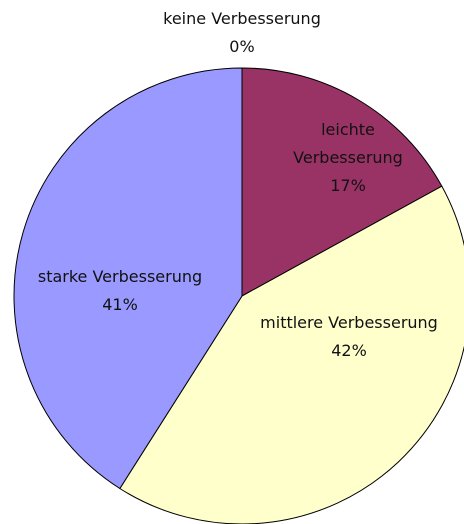  Describe the element at coordinates (120, 276) in the screenshot. I see `category-label: starke Verbesserung` at that location.